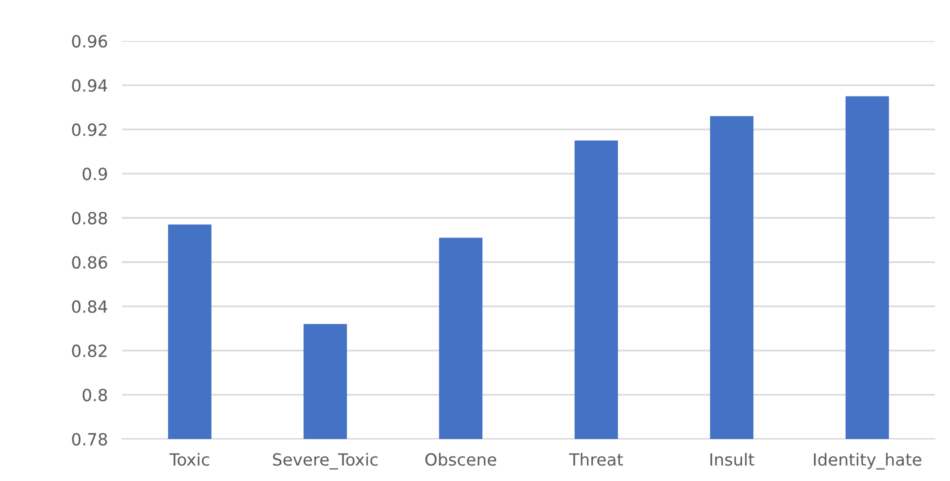 The width and height of the screenshot is (950, 481). Describe the element at coordinates (89, 439) in the screenshot. I see `y-tick-label: 0.78` at that location.